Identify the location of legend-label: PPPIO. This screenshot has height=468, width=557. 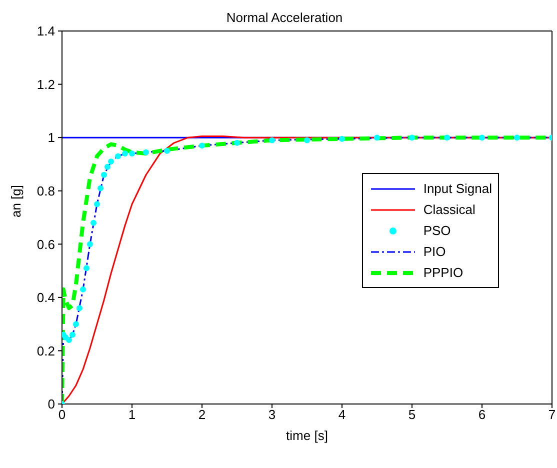
(443, 272).